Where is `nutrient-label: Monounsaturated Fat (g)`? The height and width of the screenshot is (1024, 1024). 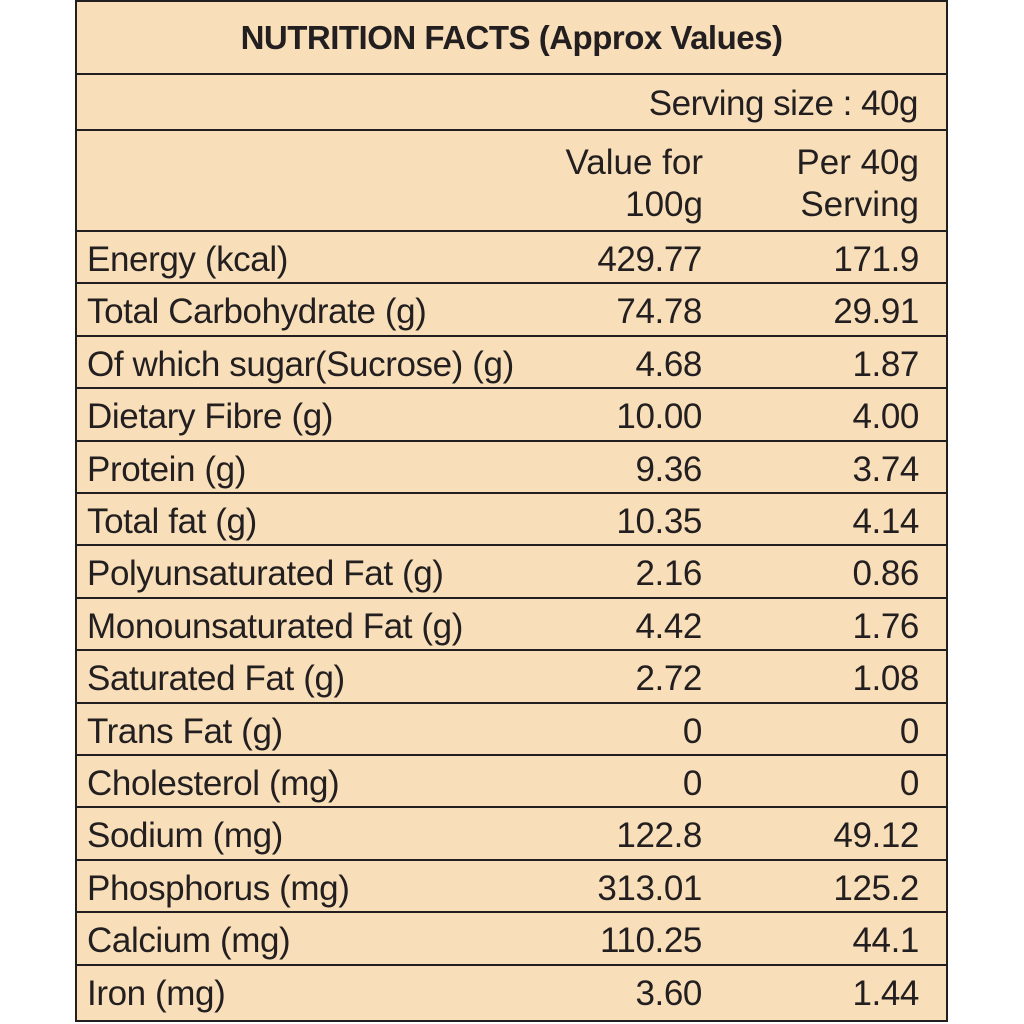 nutrient-label: Monounsaturated Fat (g) is located at coordinates (275, 626).